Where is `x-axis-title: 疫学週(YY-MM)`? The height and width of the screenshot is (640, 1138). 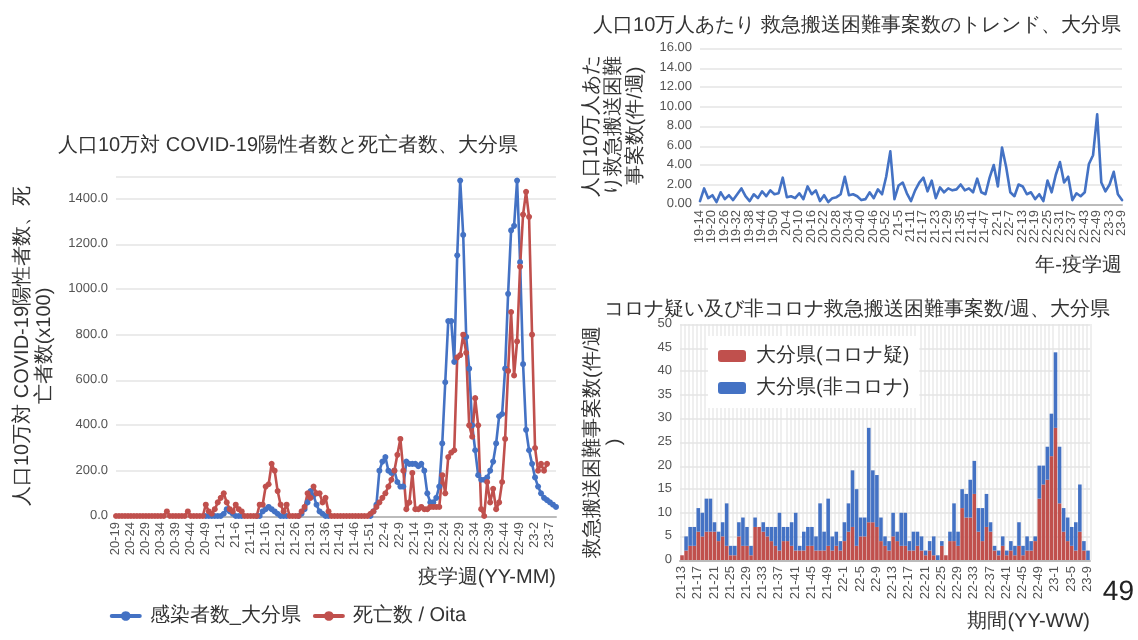 x-axis-title: 疫学週(YY-MM) is located at coordinates (486, 577).